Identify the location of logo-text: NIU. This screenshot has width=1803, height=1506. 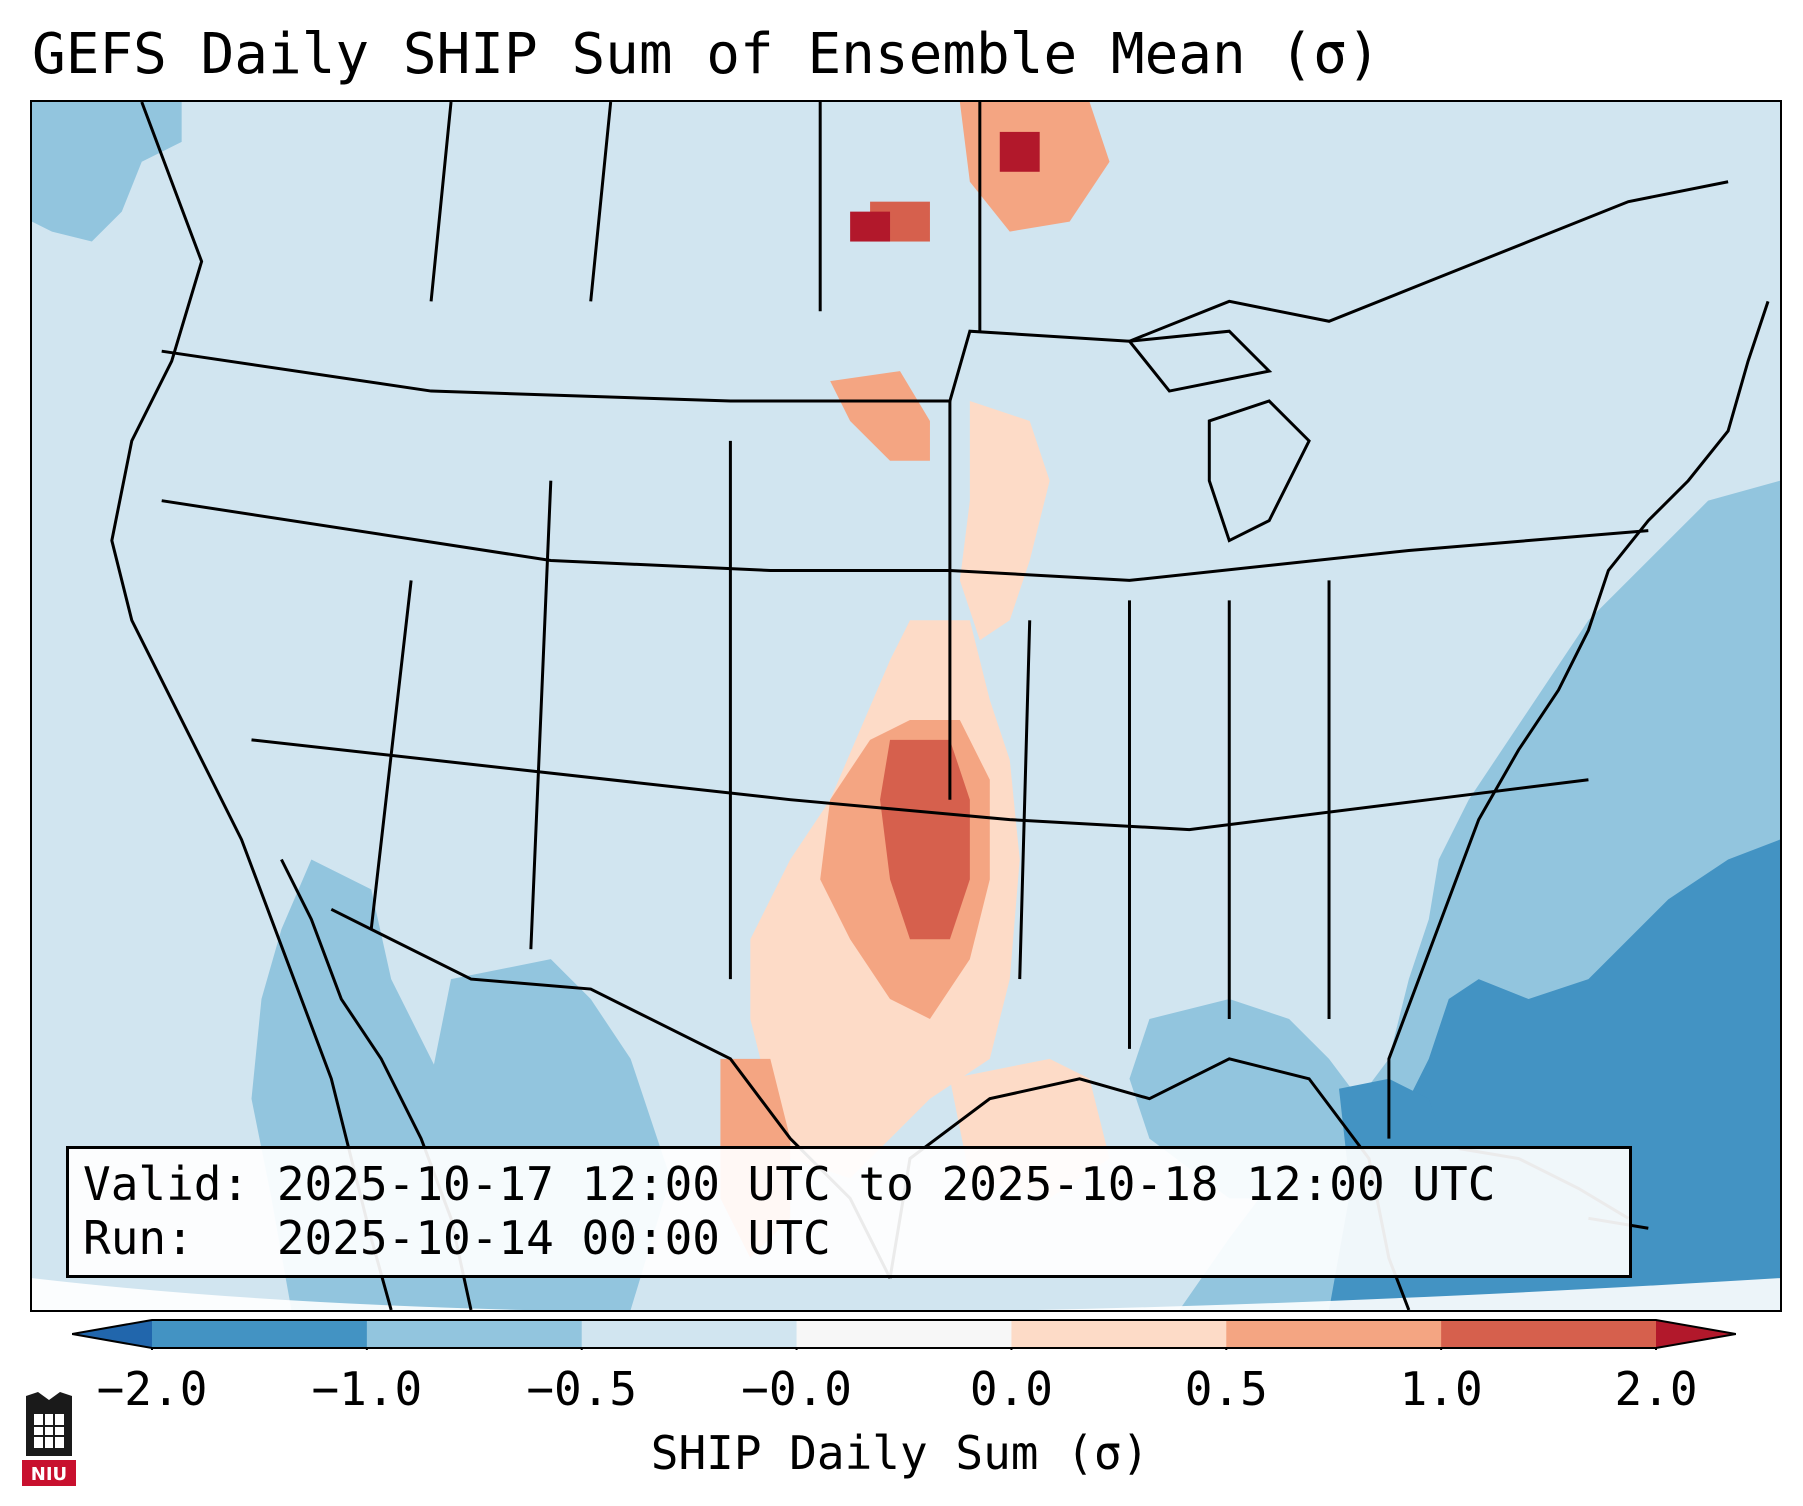
(49, 1474).